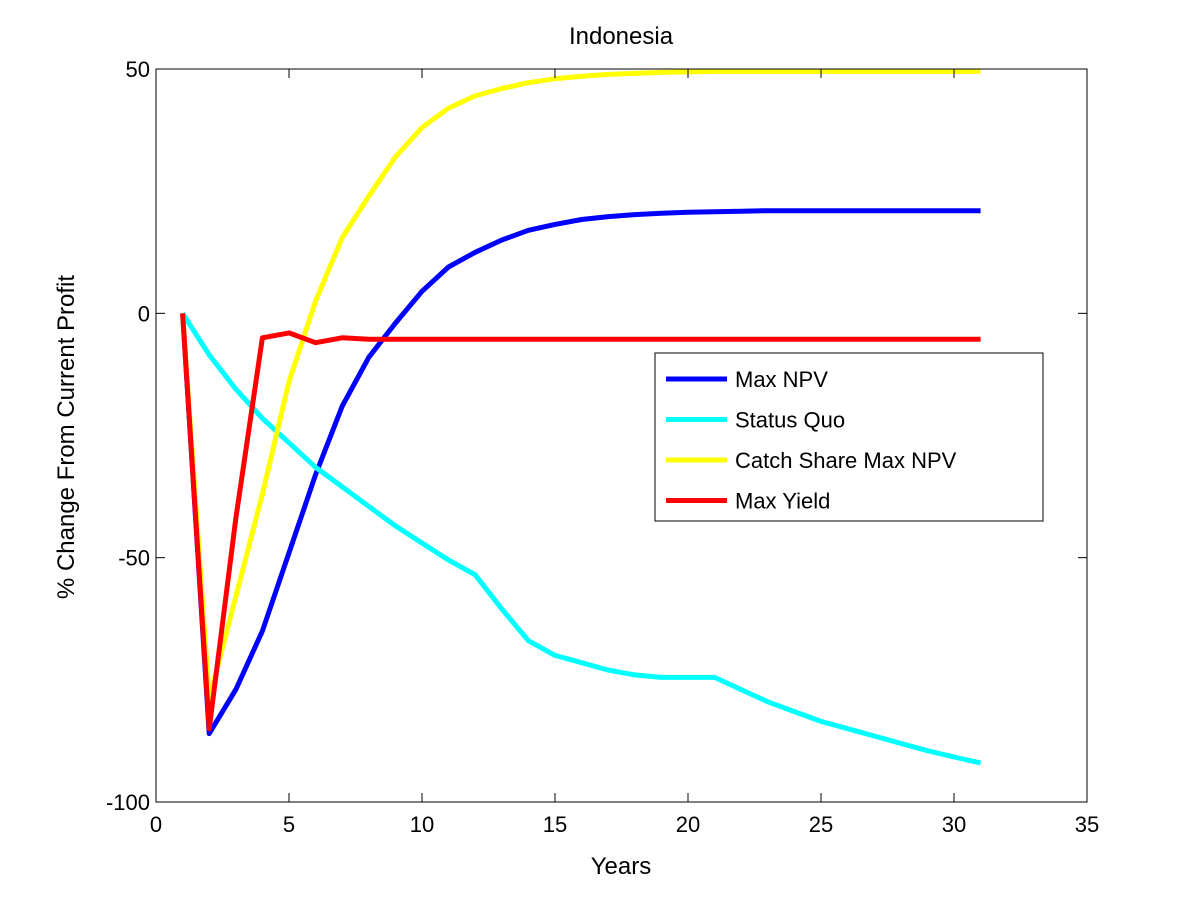 This screenshot has height=901, width=1201. I want to click on x-tick-label: 10, so click(422, 824).